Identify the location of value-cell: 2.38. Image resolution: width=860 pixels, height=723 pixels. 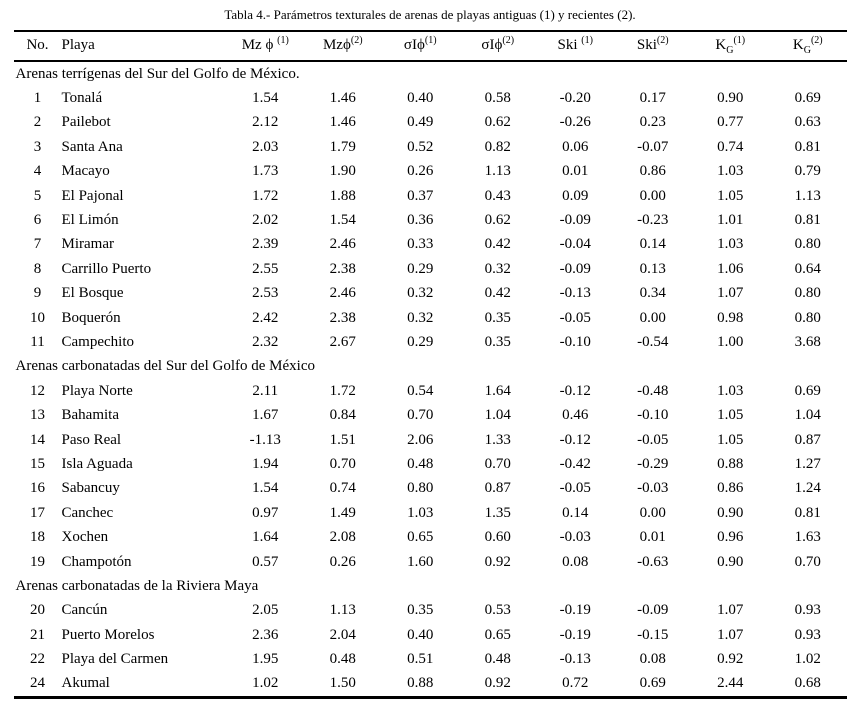
(342, 268).